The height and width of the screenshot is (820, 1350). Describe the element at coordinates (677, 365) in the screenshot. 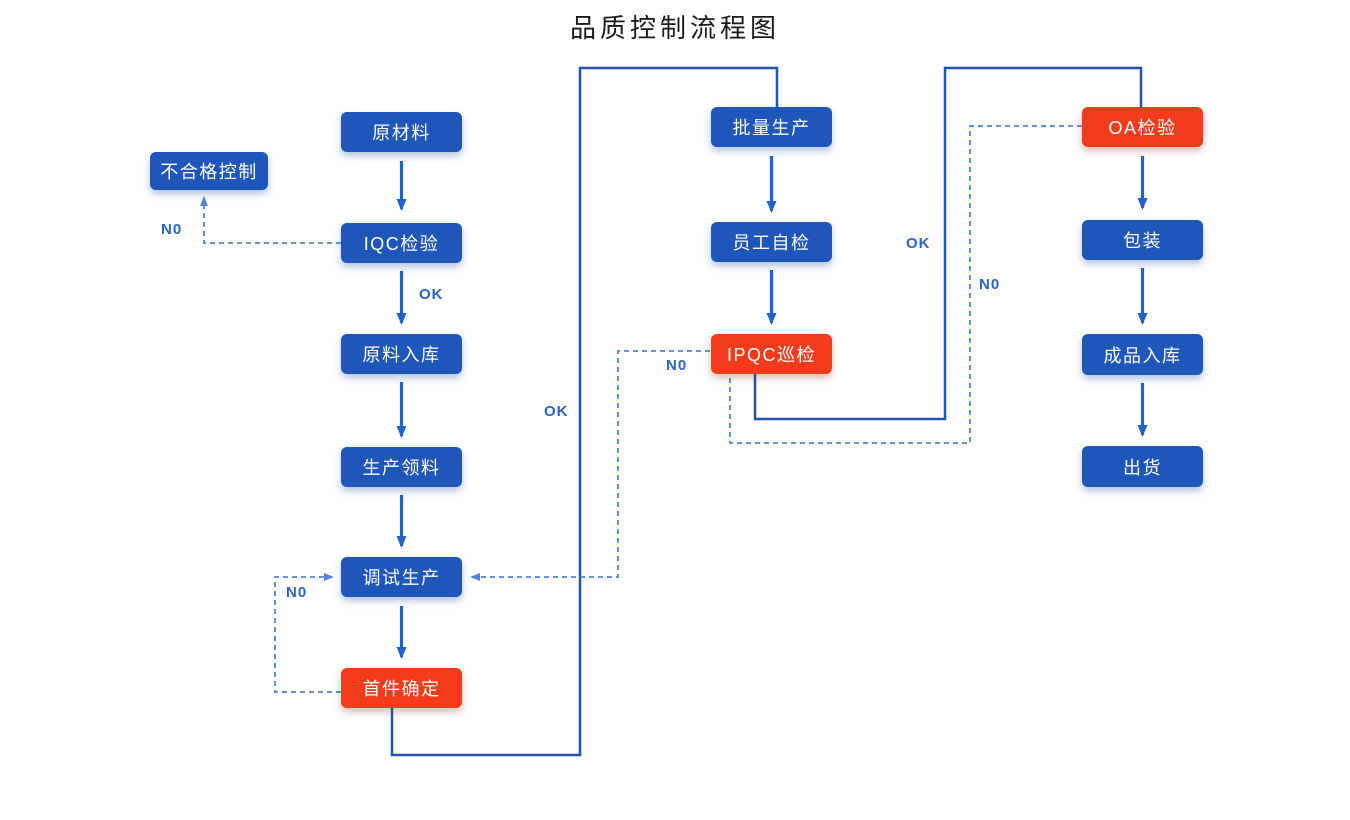

I see `edge-label-ipqc-no: N0` at that location.